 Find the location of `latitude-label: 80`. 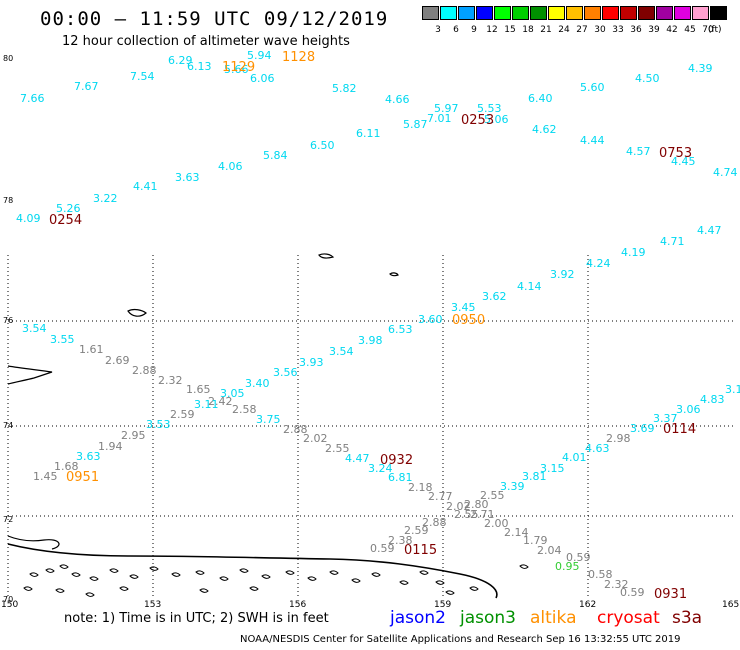

latitude-label: 80 is located at coordinates (8, 58).